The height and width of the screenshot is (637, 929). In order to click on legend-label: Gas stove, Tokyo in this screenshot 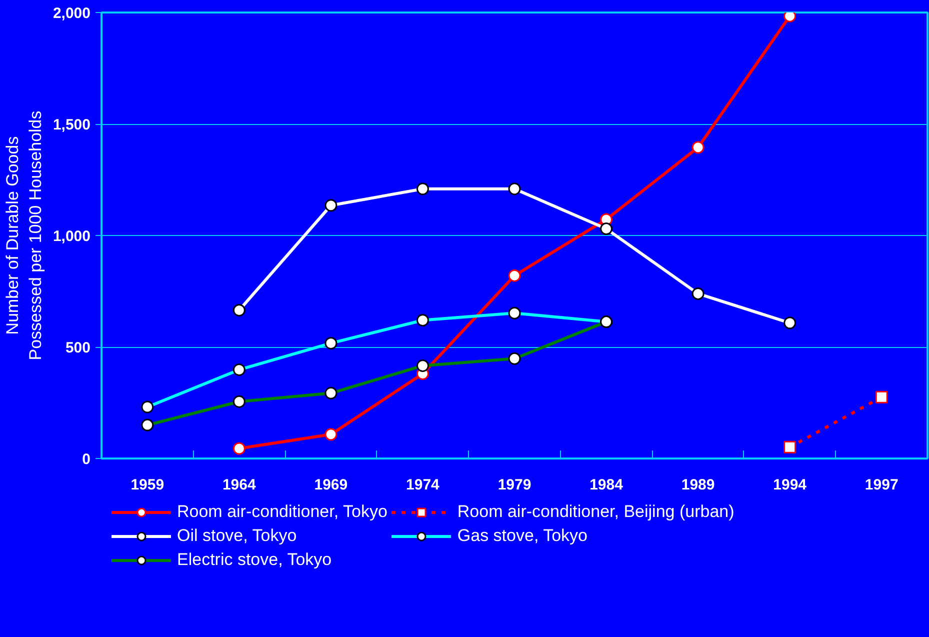, I will do `click(522, 536)`.